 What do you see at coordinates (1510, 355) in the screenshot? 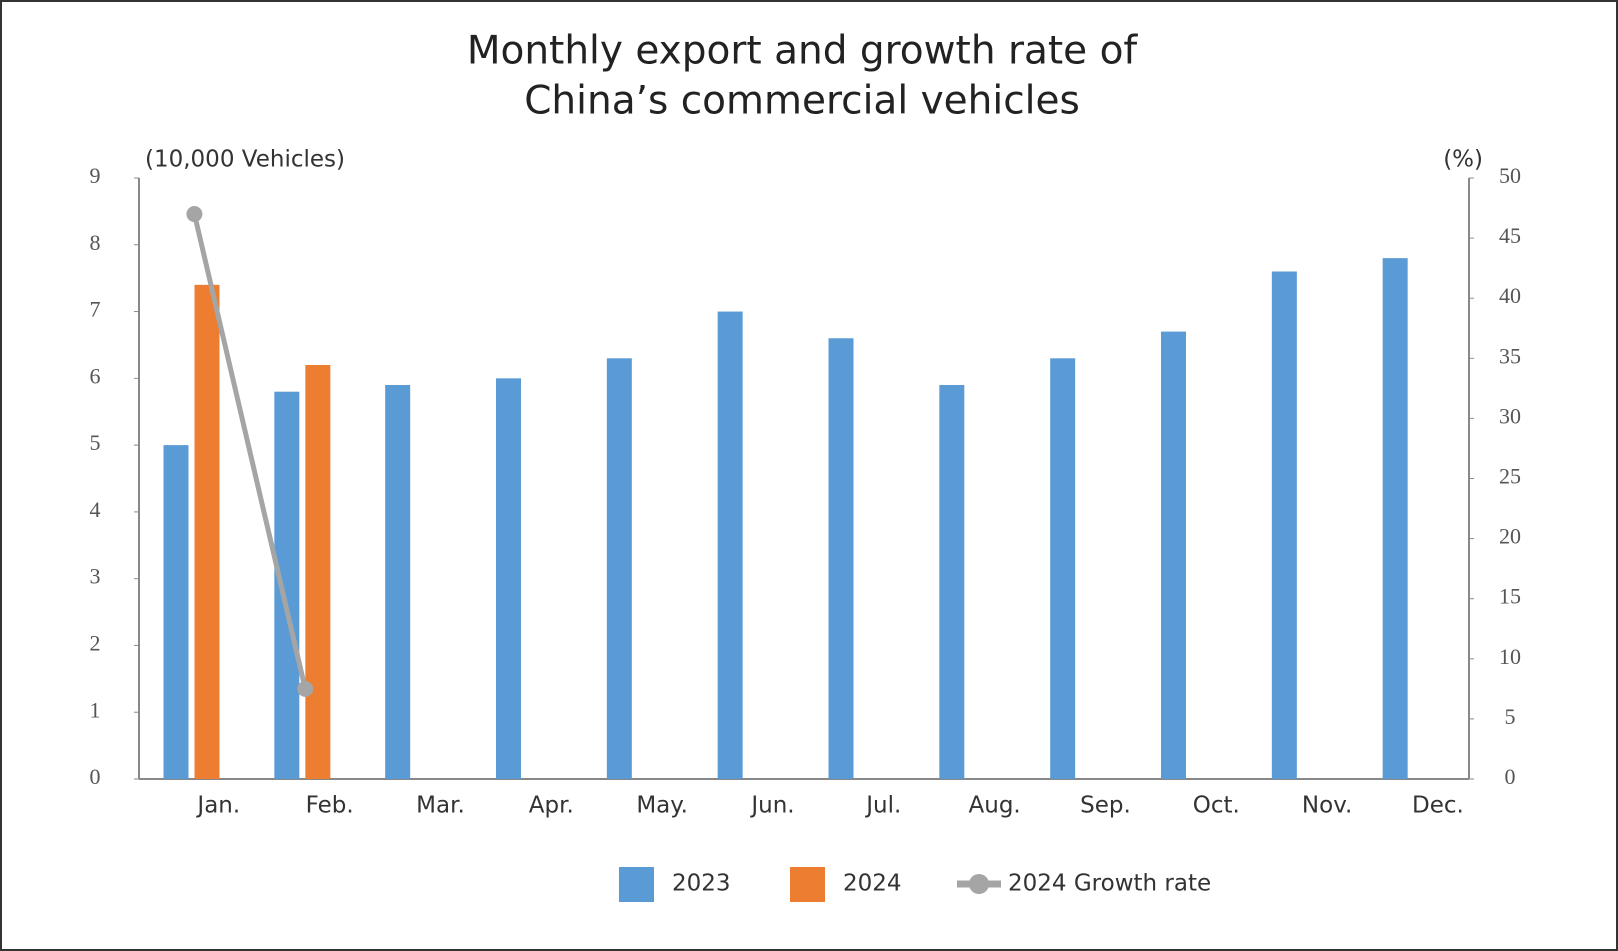
I see `y2-tick-label: 35` at bounding box center [1510, 355].